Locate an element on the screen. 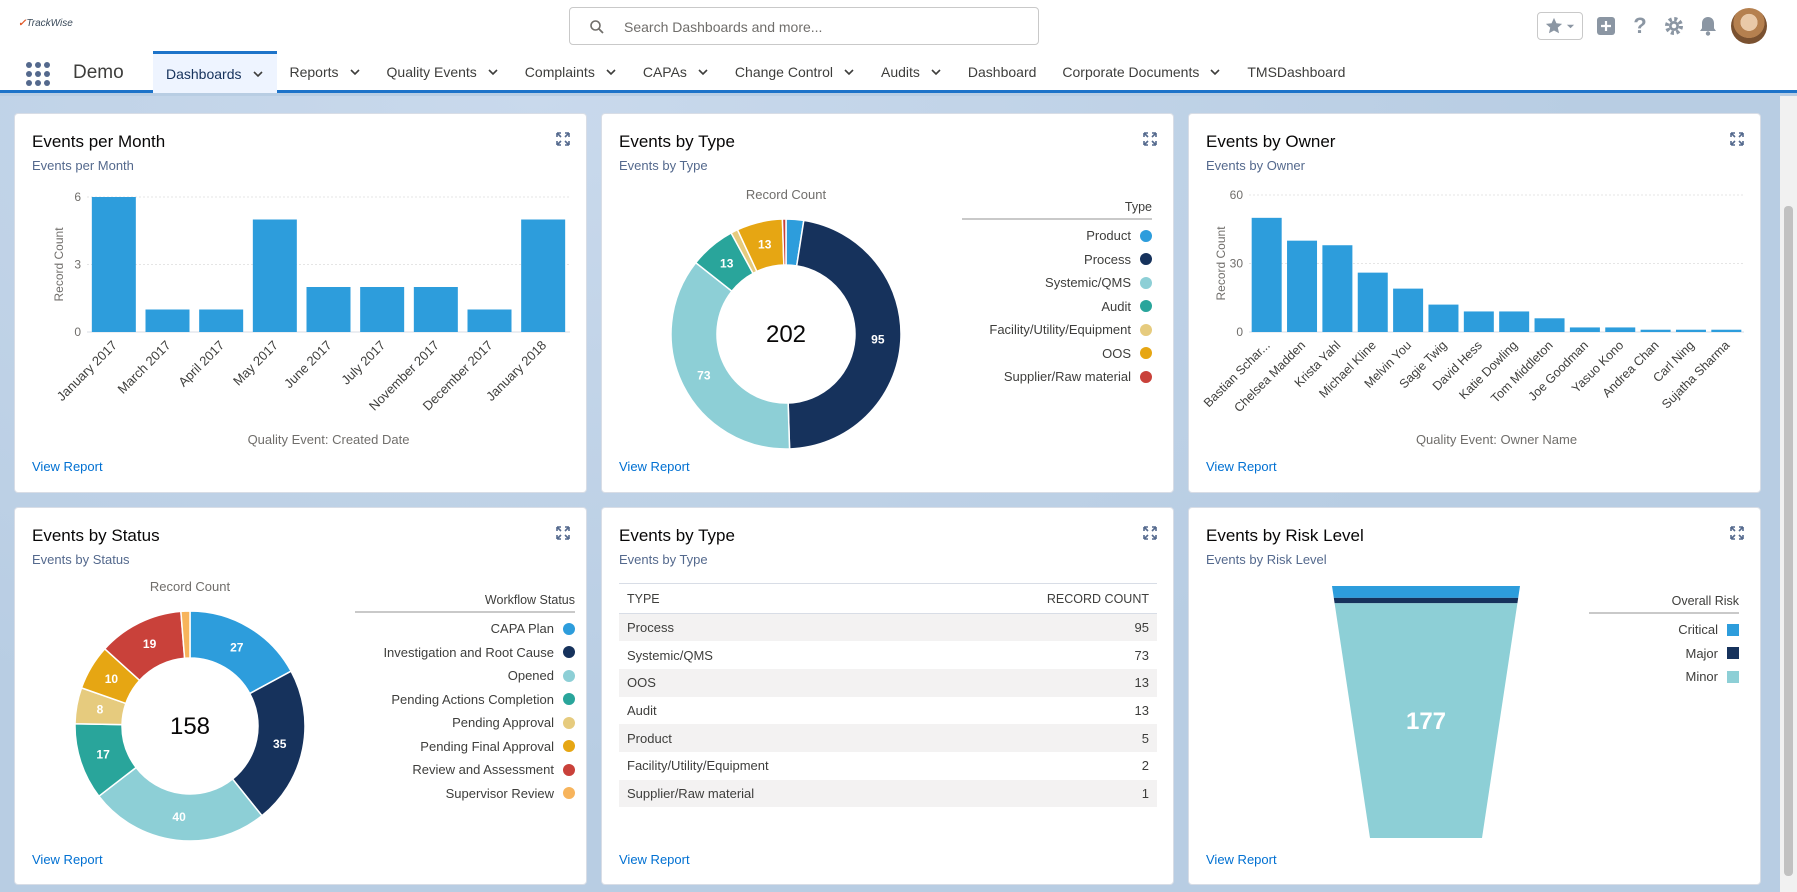  column-header-record-count: RECORD COUNT is located at coordinates (1041, 598).